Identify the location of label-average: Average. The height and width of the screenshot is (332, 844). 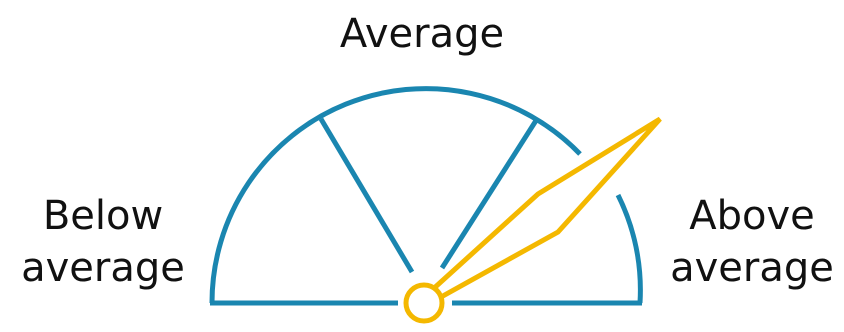
(422, 34).